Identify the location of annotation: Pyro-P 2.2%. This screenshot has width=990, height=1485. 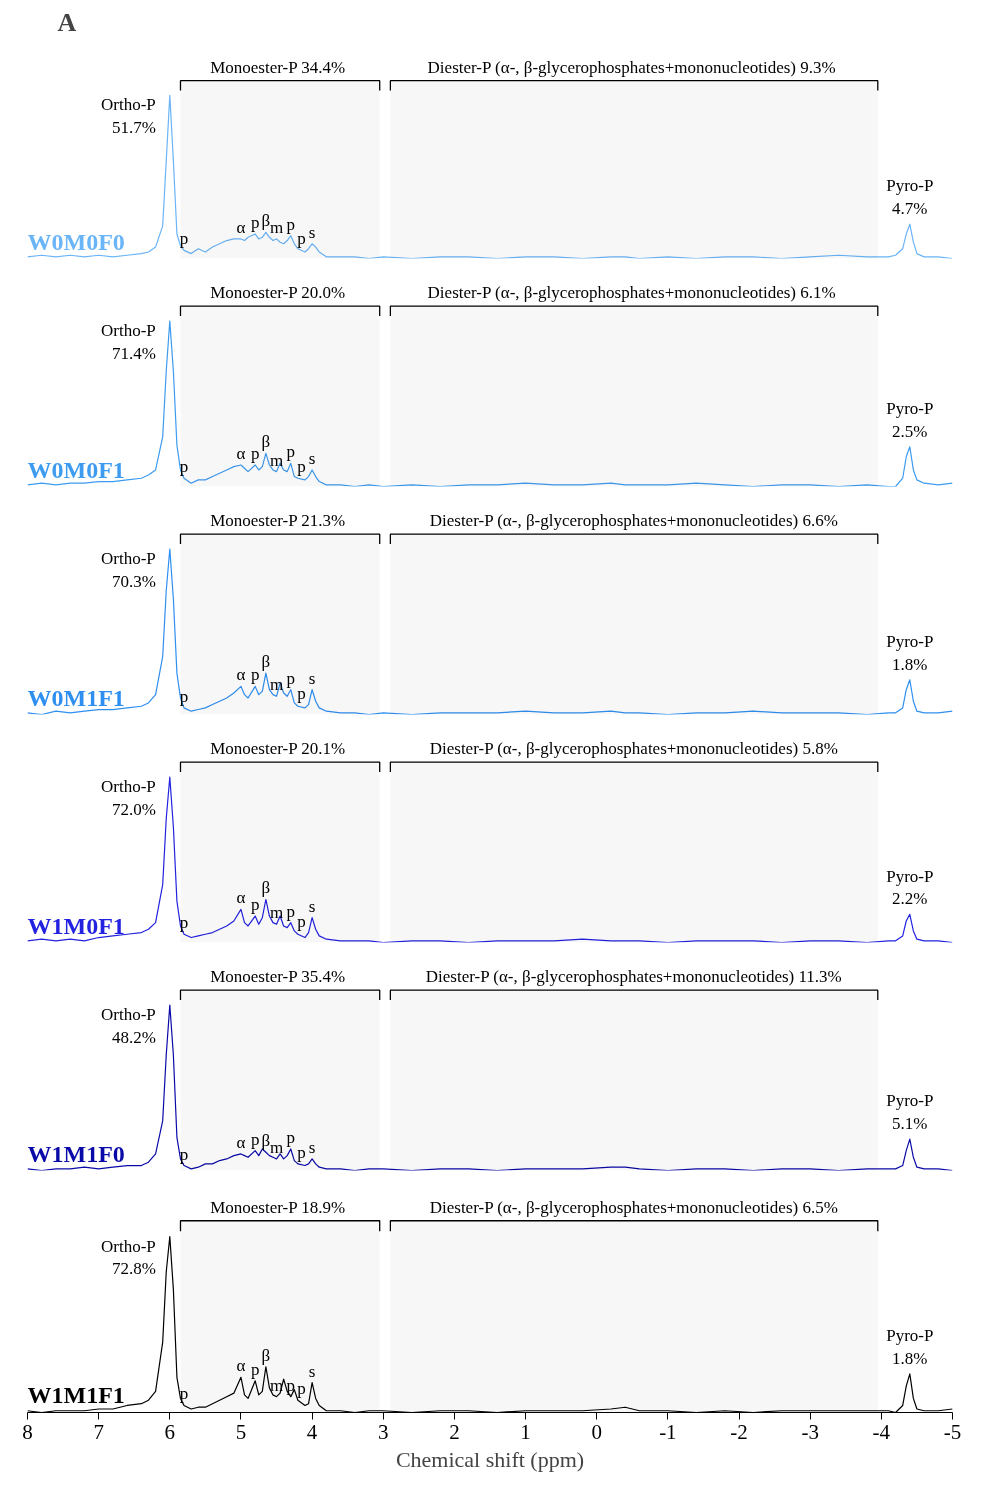
(910, 887).